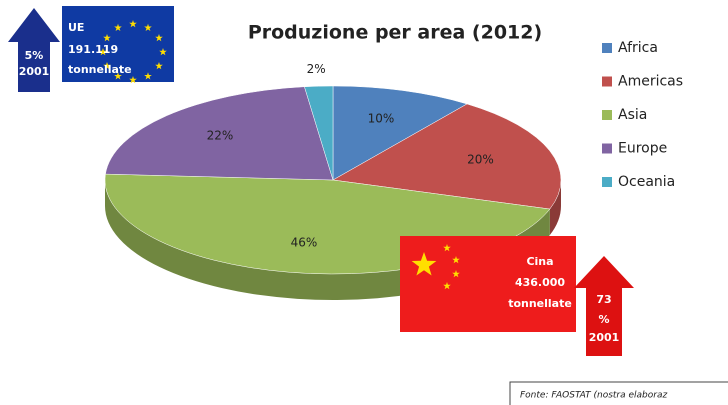  What do you see at coordinates (593, 396) in the screenshot?
I see `source: Fonte: FAOSTAT (nostra elaboraz` at bounding box center [593, 396].